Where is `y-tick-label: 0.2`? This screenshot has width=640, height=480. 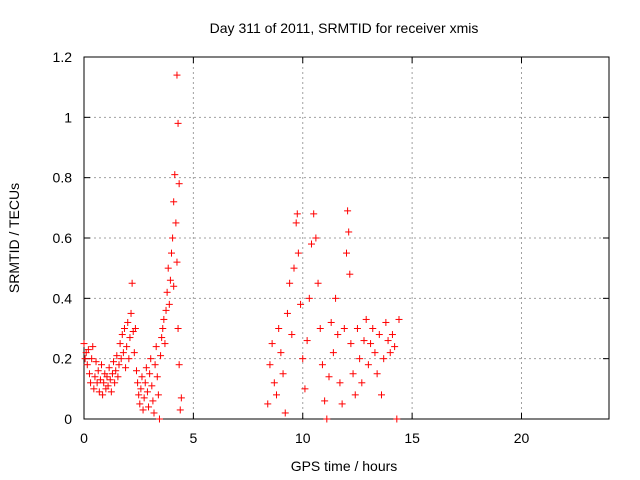 y-tick-label: 0.2 is located at coordinates (63, 359).